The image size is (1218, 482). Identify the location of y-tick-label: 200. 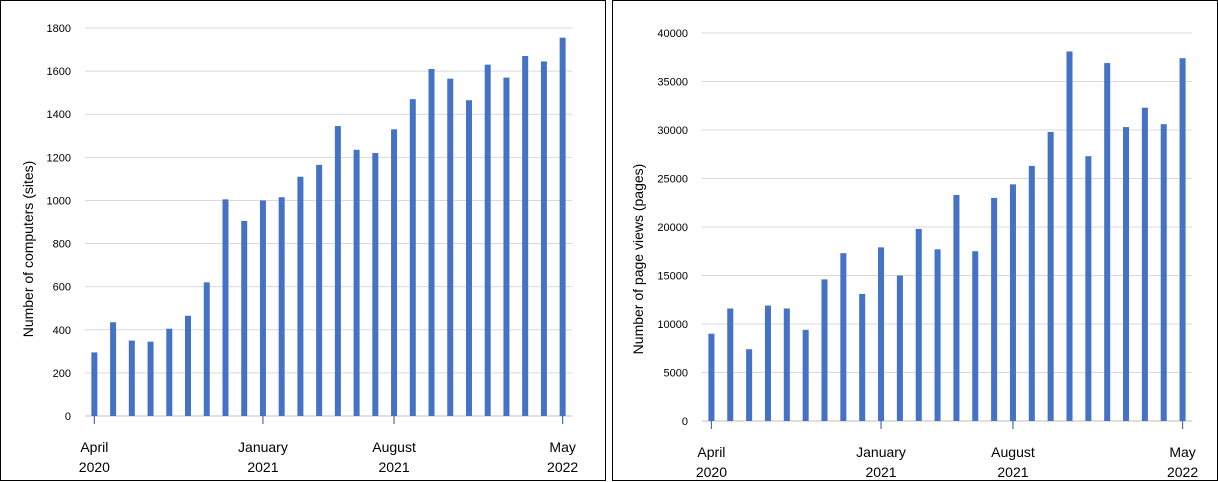
(62, 374).